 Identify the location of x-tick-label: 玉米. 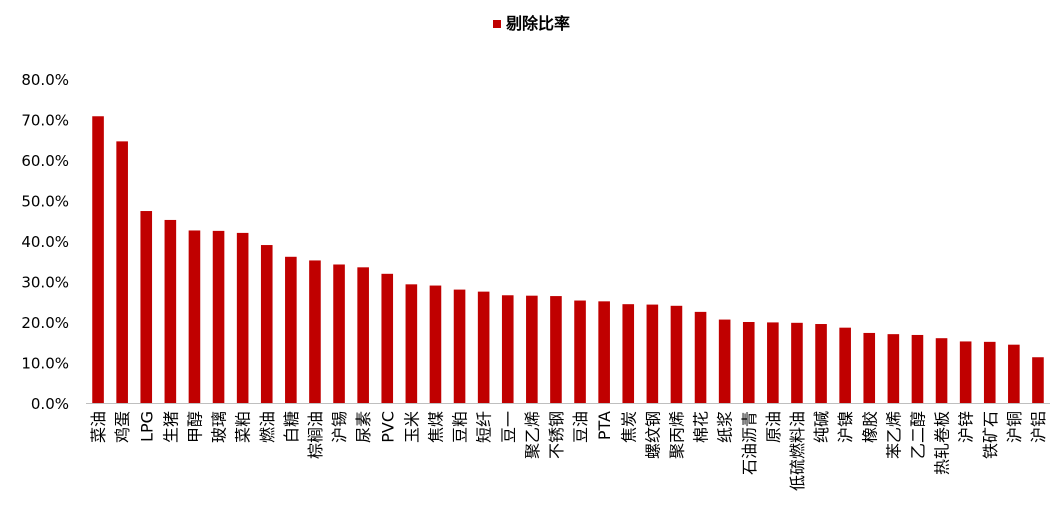
(411, 427).